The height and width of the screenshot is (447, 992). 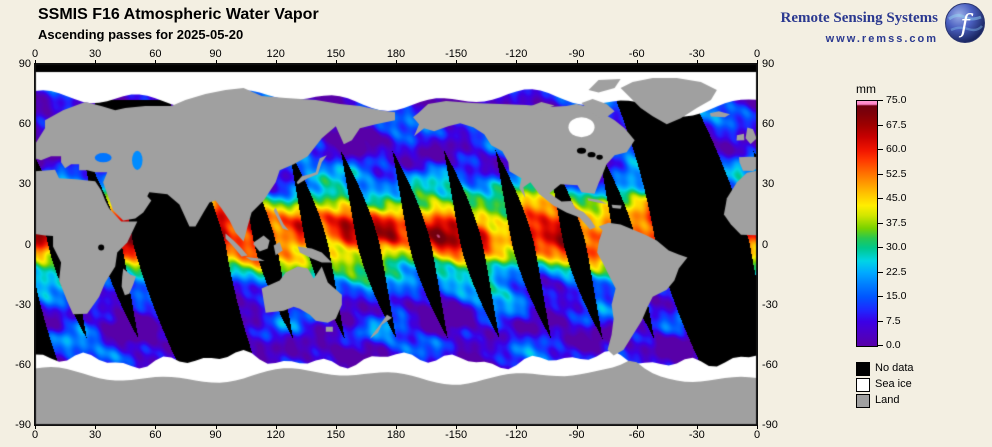 What do you see at coordinates (916, 369) in the screenshot?
I see `legend-row-no-data: No data` at bounding box center [916, 369].